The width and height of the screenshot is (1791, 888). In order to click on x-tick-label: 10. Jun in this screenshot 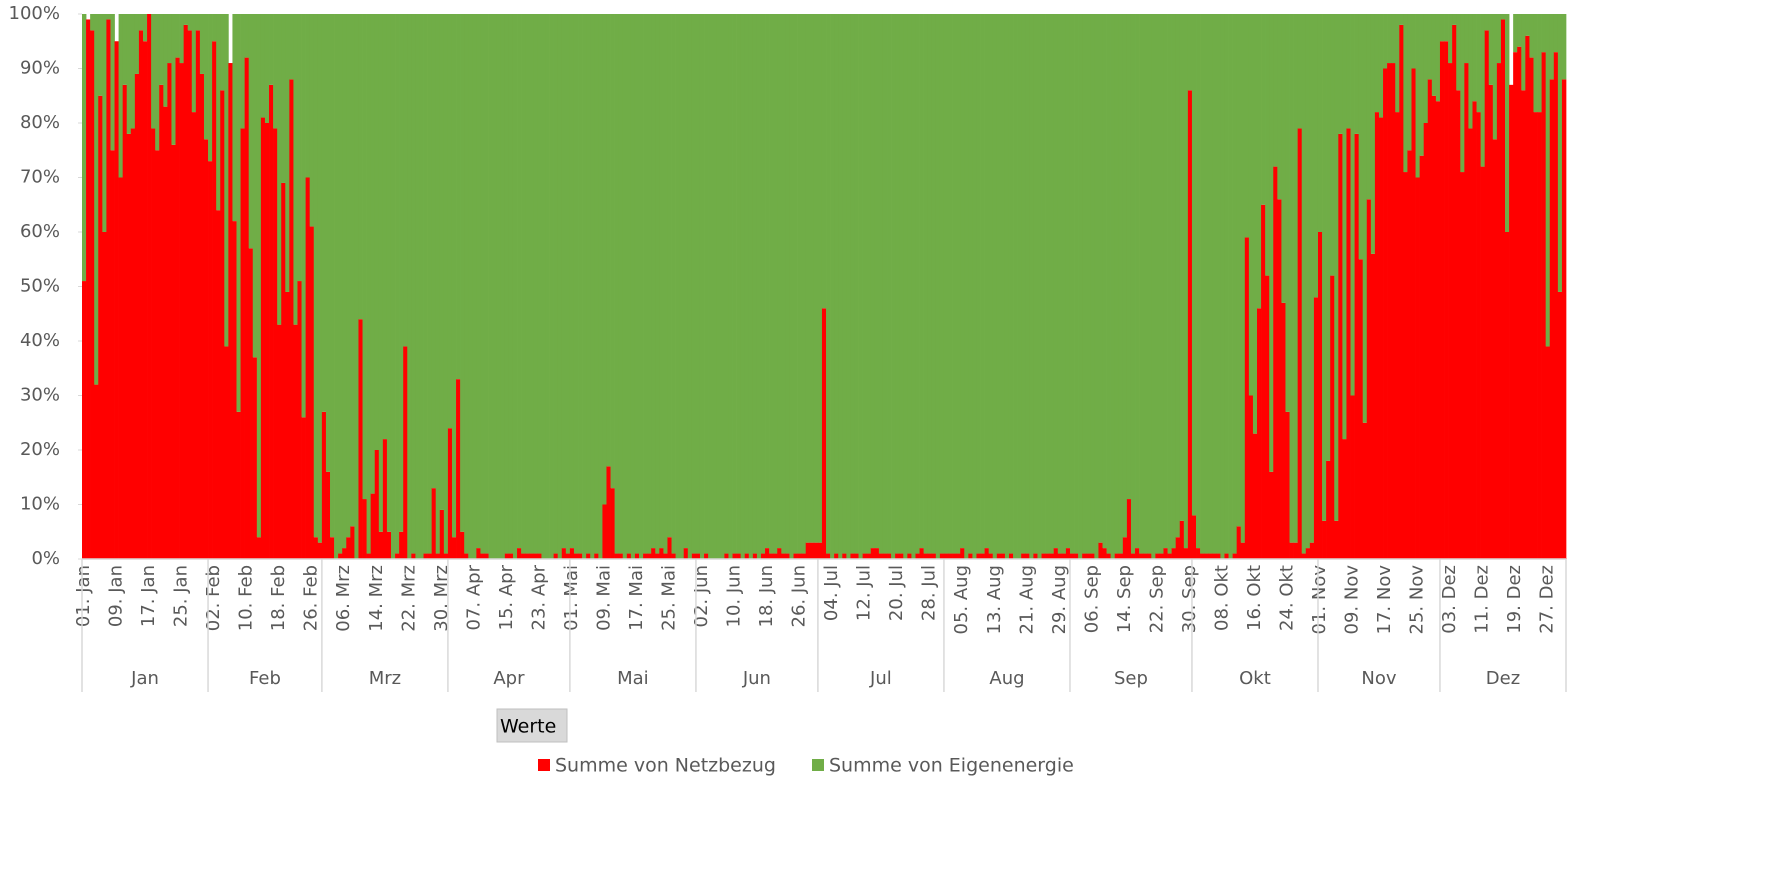, I will do `click(734, 596)`.